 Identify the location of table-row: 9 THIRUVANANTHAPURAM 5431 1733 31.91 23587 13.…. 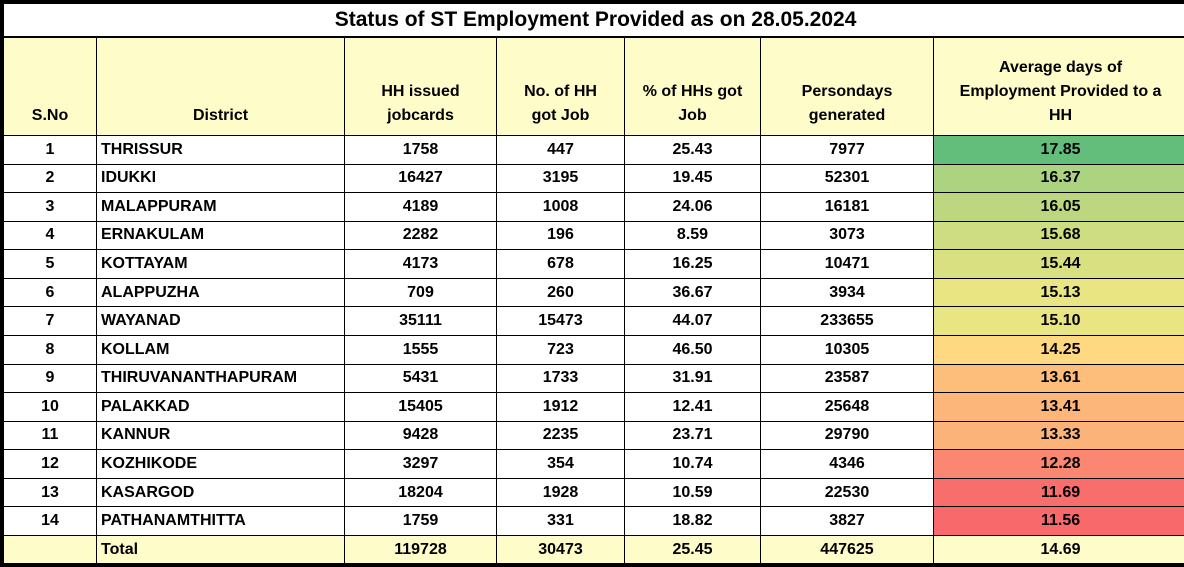
(593, 378).